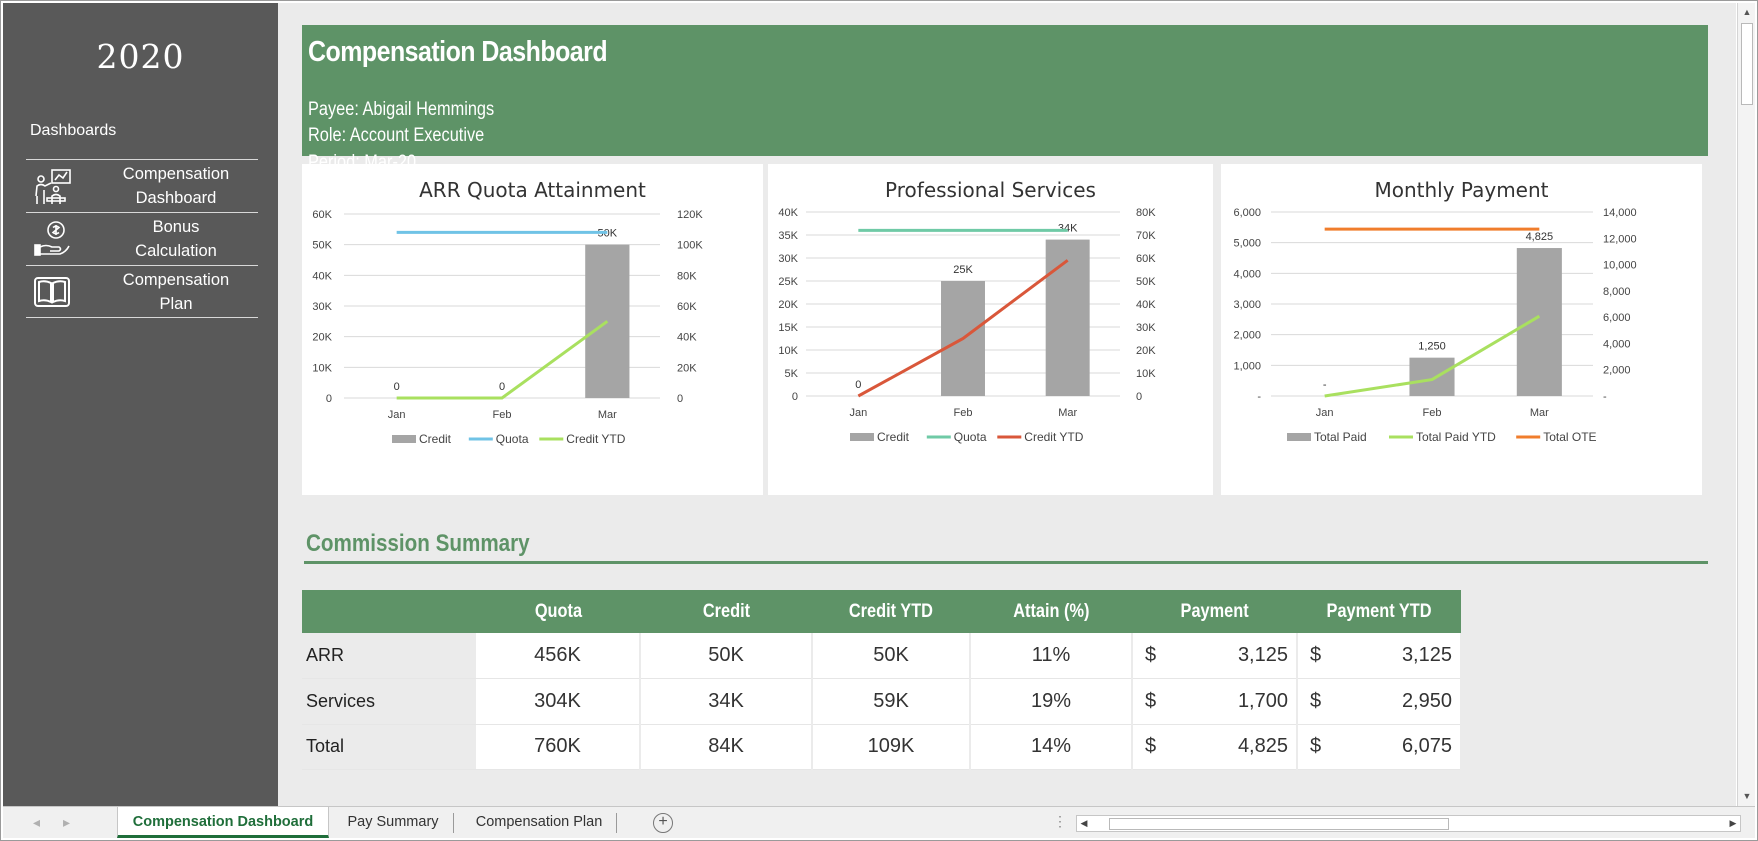 This screenshot has height=841, width=1758. I want to click on attain-cell: 14%, so click(1051, 747).